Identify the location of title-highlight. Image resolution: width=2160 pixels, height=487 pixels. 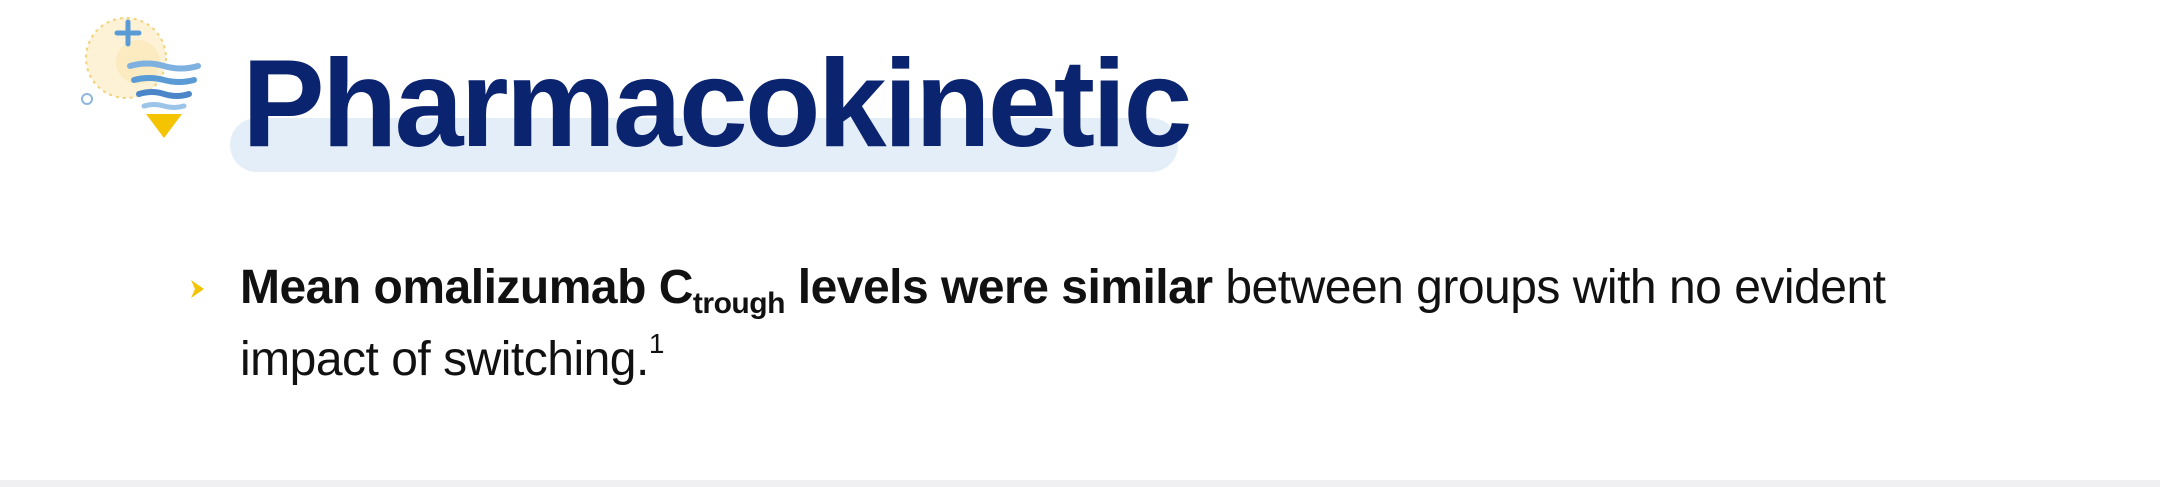
(704, 145).